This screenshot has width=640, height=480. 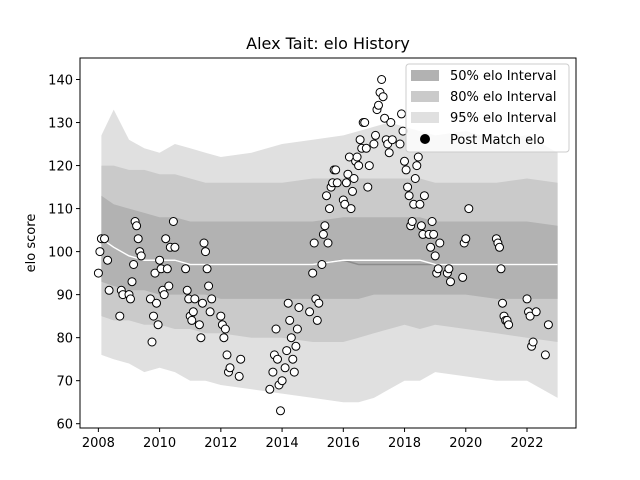 I want to click on y-tick-label: 80, so click(x=64, y=339).